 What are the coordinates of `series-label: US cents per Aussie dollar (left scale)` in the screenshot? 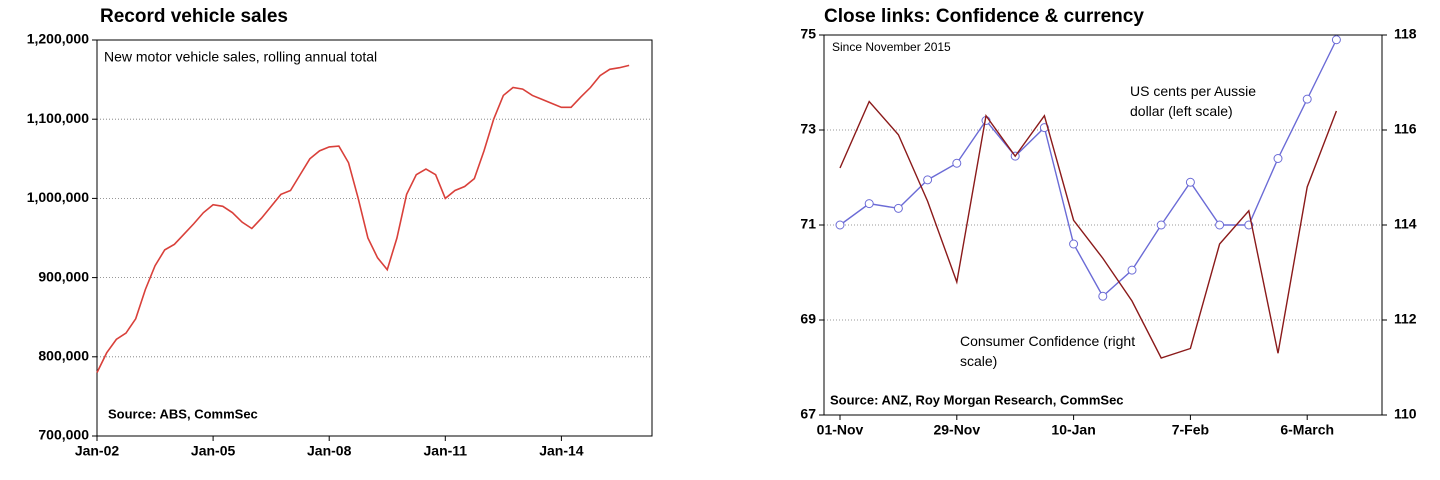 It's located at (1193, 101).